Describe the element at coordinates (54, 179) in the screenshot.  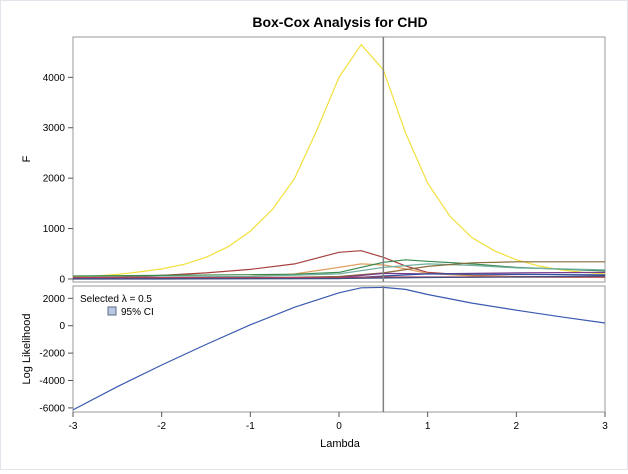
I see `upper-y-tick-label-2: 2000` at that location.